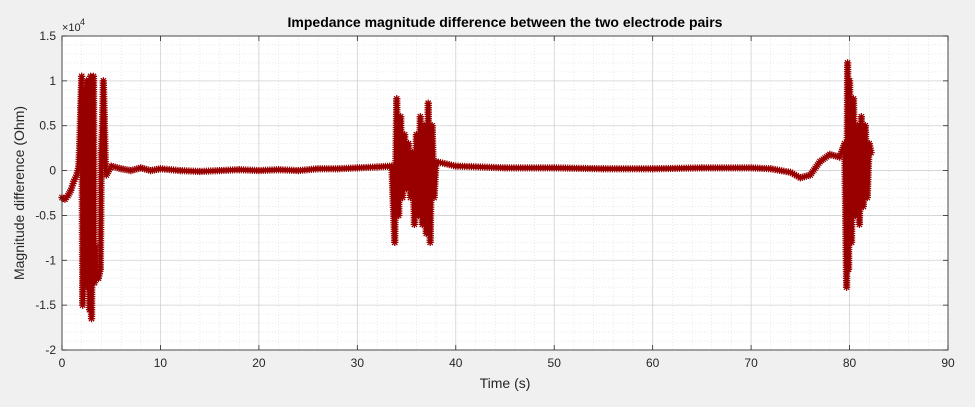 The image size is (975, 407). Describe the element at coordinates (850, 363) in the screenshot. I see `x-tick-label: 80` at that location.